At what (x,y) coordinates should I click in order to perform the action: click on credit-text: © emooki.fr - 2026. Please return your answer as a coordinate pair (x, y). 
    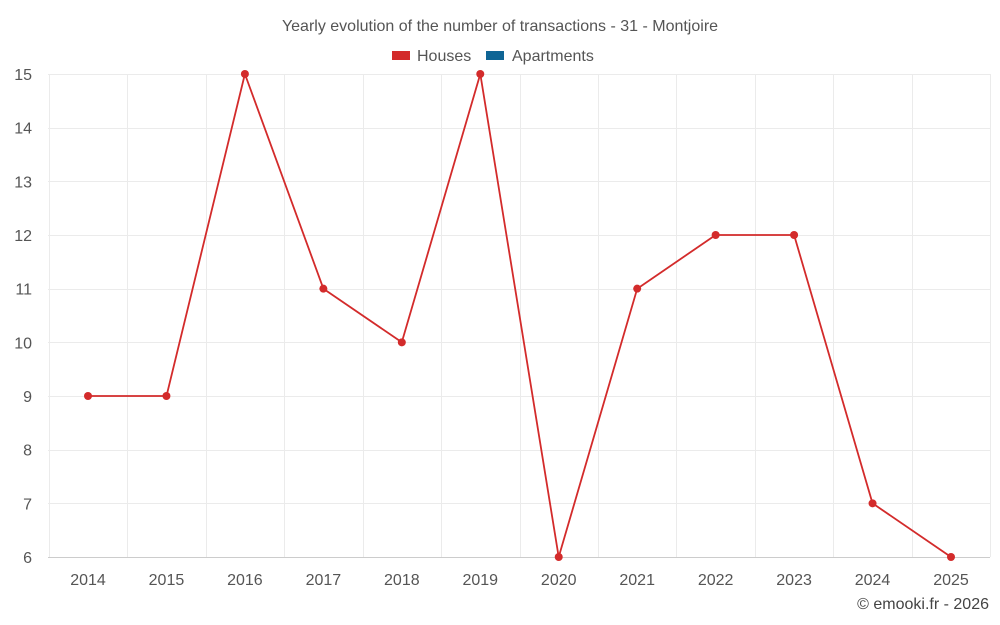
    Looking at the image, I should click on (923, 604).